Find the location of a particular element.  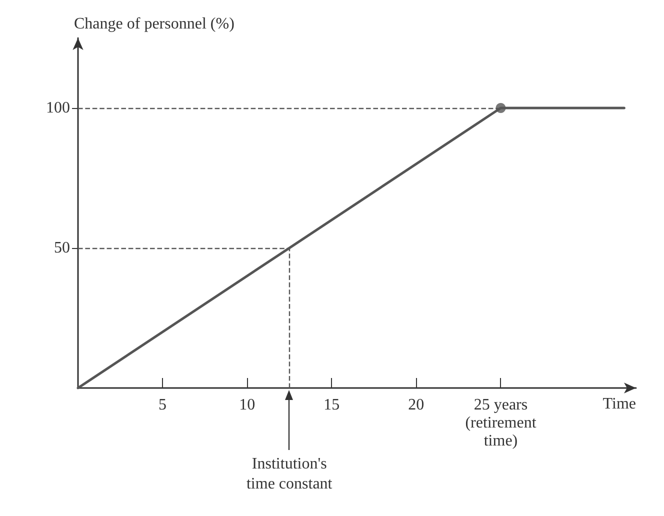

x-tick-label: 15 is located at coordinates (332, 405).